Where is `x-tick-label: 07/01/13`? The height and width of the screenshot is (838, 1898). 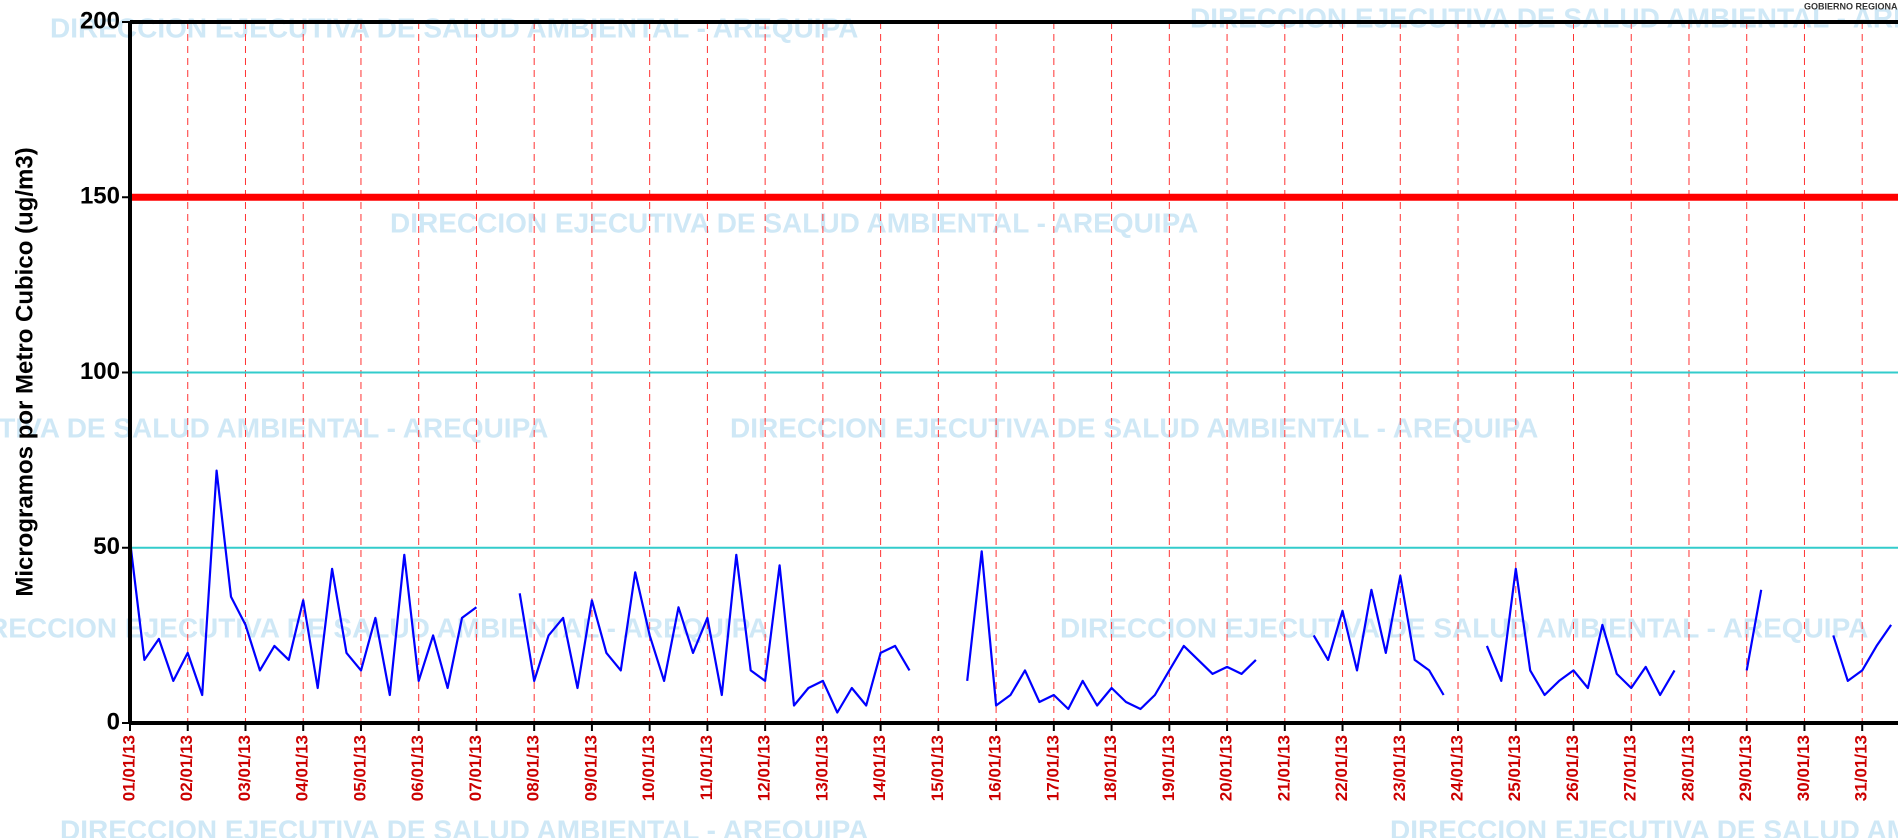 x-tick-label: 07/01/13 is located at coordinates (475, 768).